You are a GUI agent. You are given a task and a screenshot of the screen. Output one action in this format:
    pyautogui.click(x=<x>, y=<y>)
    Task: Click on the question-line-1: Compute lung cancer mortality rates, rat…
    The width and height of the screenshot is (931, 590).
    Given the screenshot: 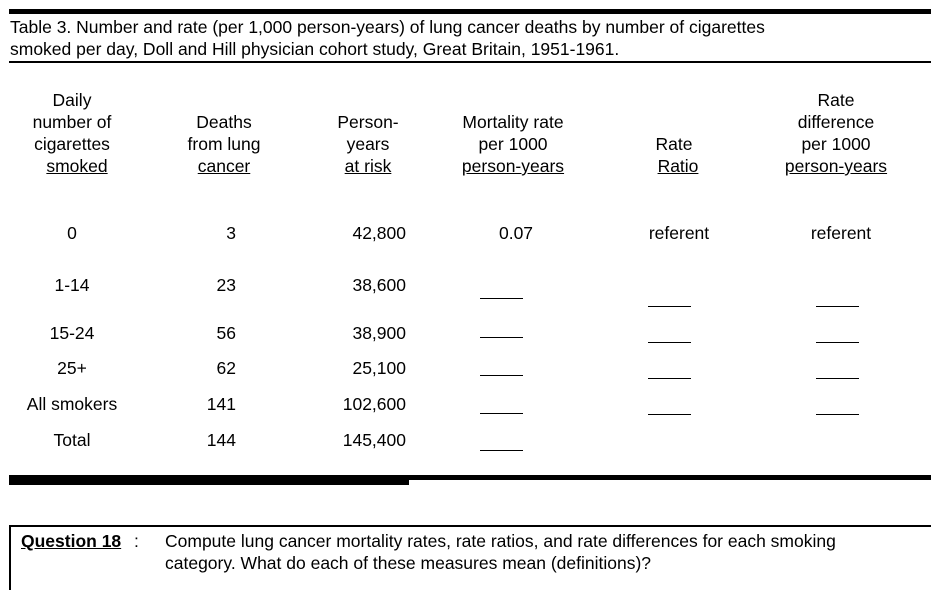 What is the action you would take?
    pyautogui.click(x=500, y=541)
    